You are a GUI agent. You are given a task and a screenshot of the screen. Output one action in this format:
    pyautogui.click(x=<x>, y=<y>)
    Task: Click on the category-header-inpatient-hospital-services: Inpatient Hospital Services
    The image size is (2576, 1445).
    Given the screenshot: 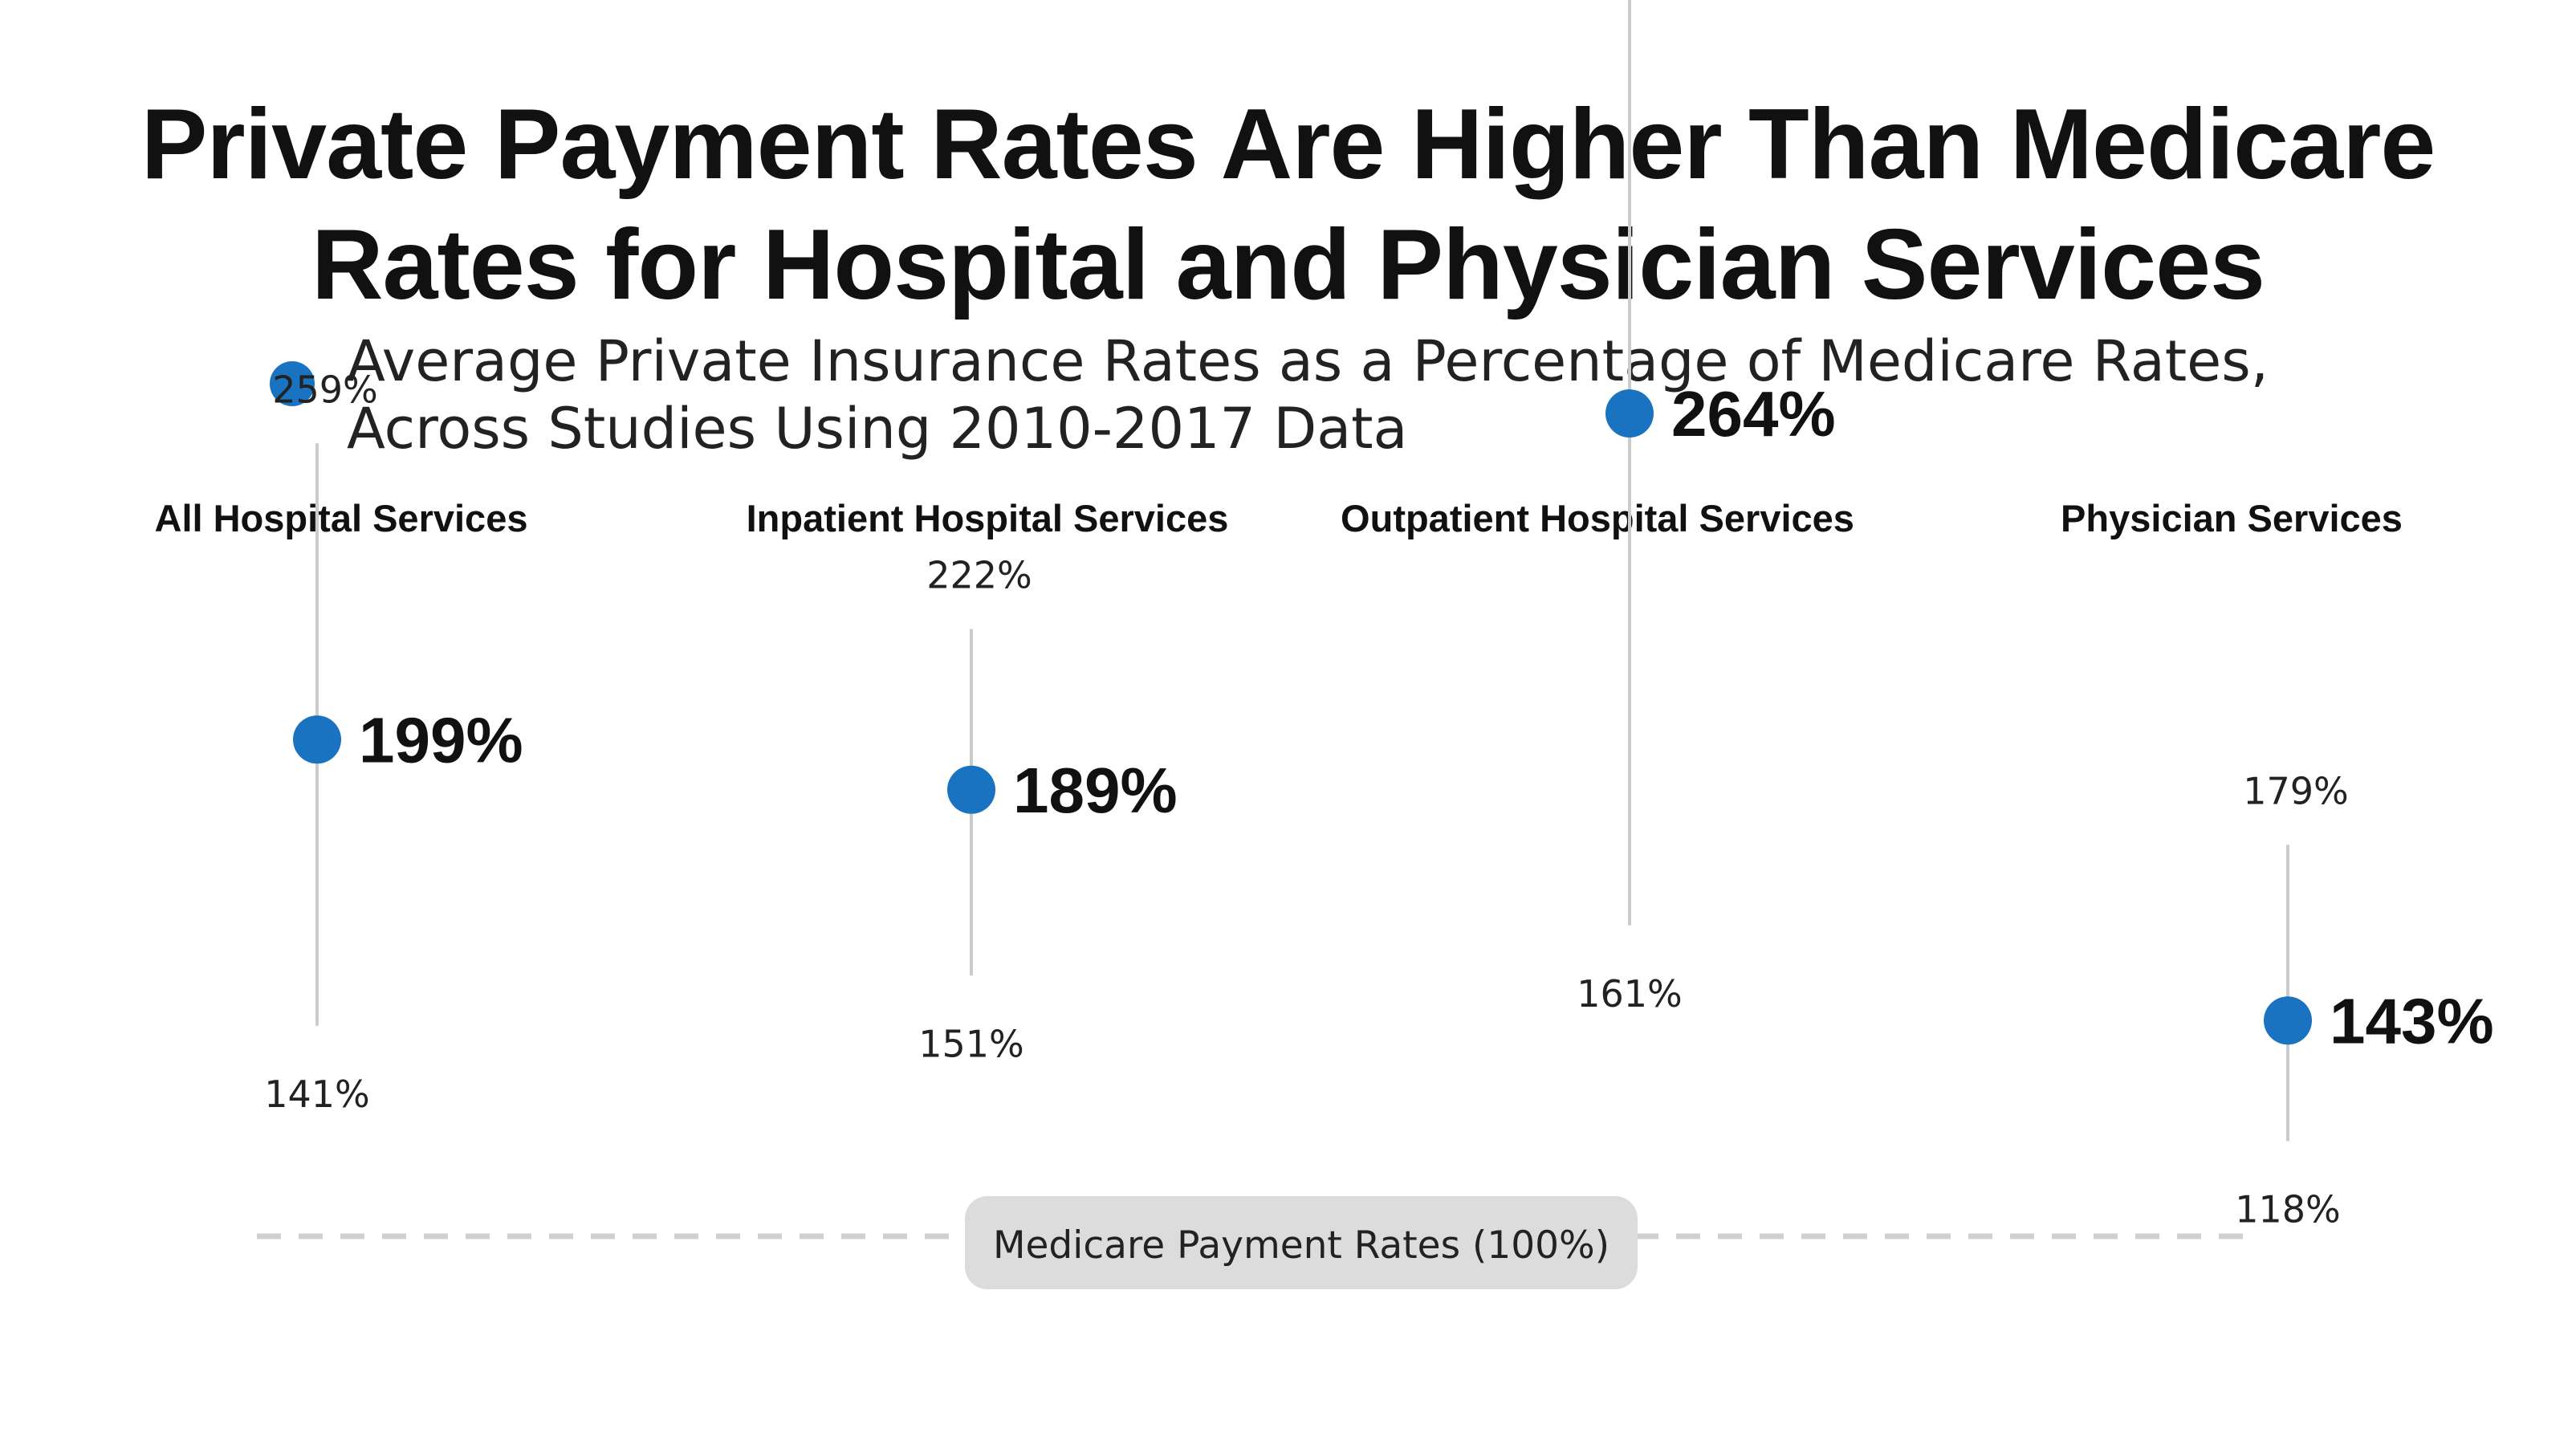 What is the action you would take?
    pyautogui.click(x=988, y=518)
    